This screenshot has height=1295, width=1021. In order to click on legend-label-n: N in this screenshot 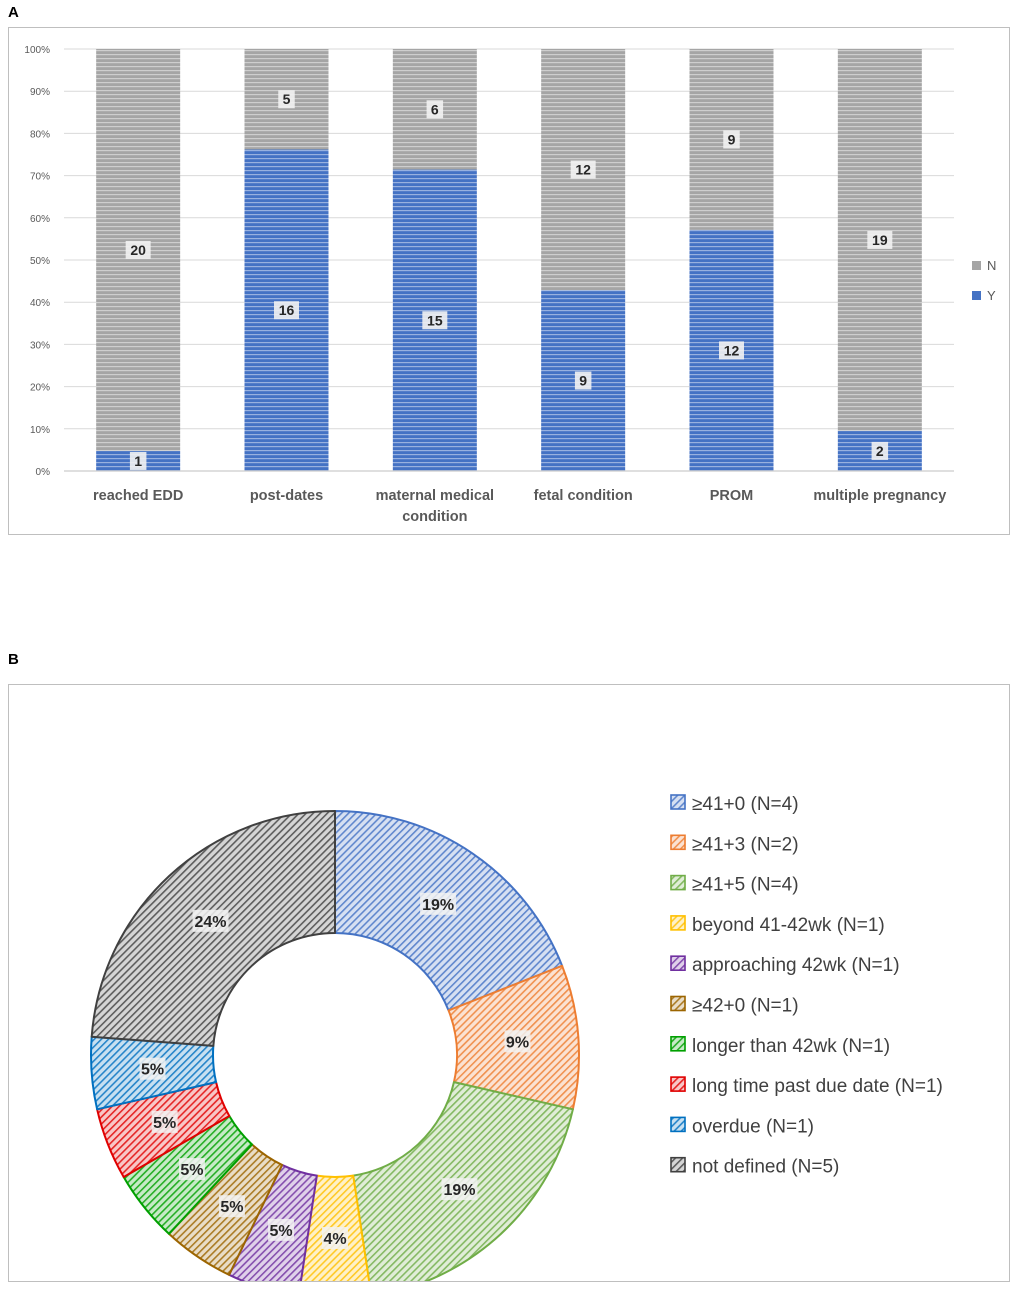, I will do `click(991, 265)`.